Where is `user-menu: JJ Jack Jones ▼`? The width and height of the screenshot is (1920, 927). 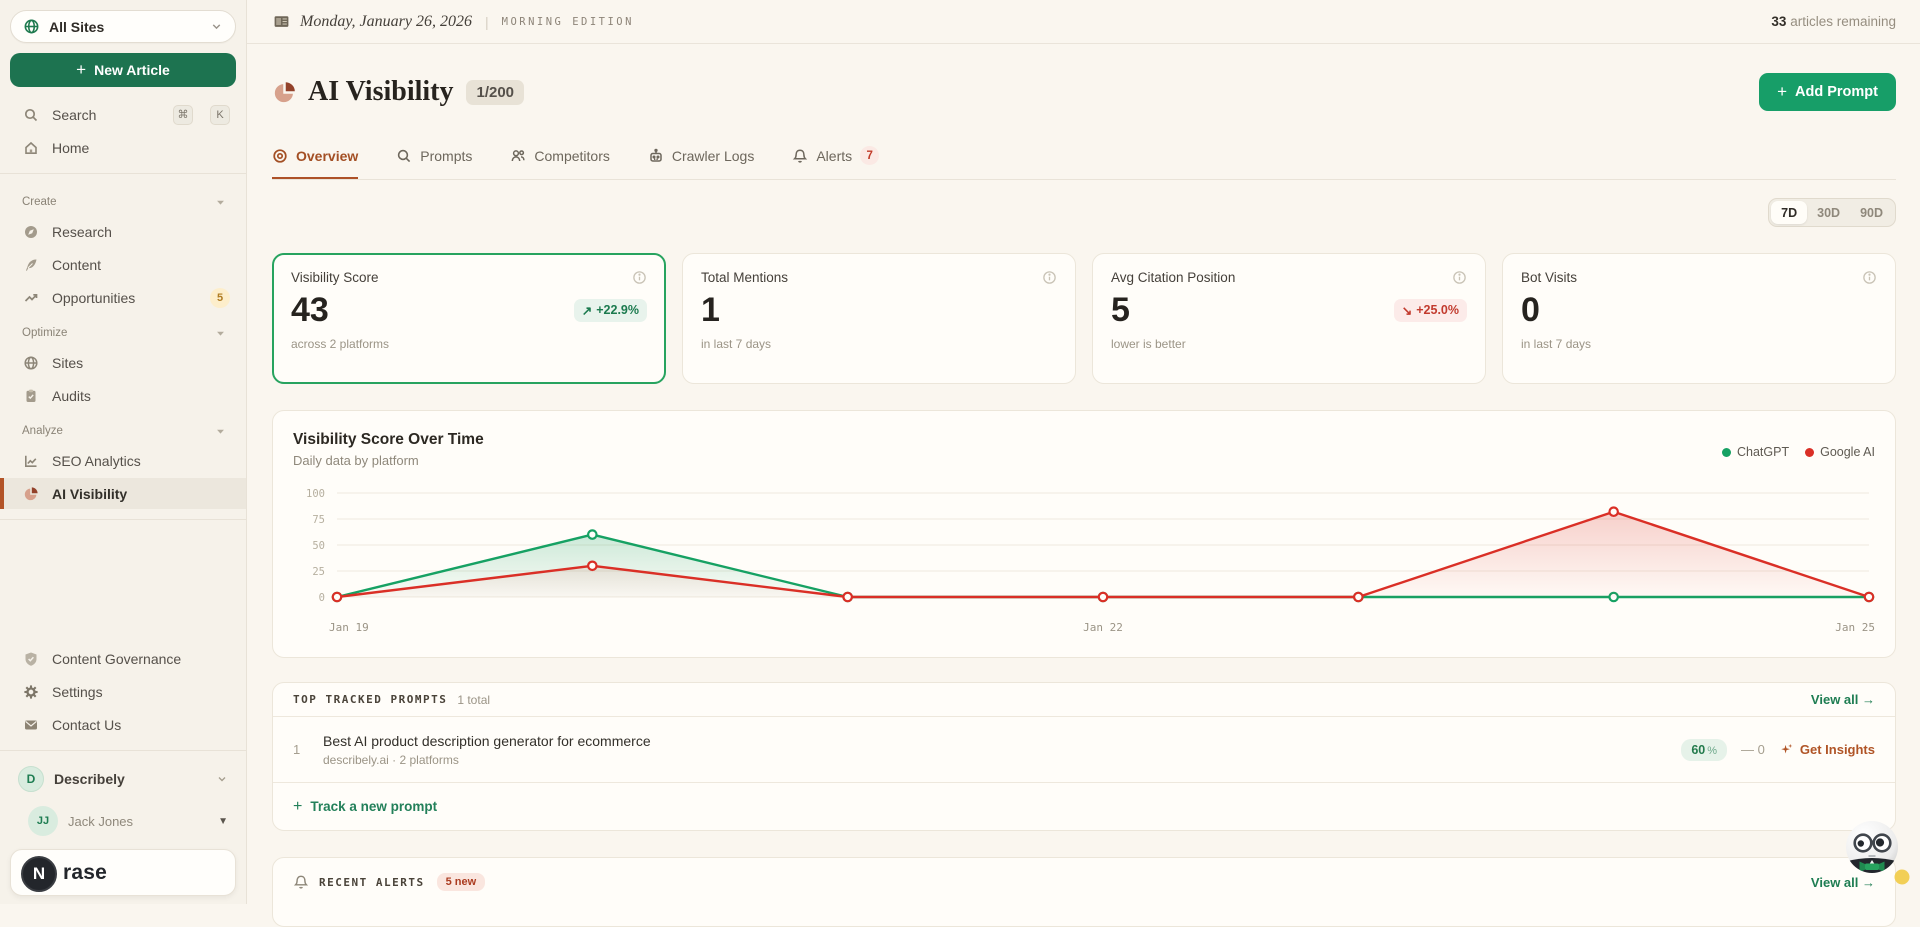 user-menu: JJ Jack Jones ▼ is located at coordinates (123, 821).